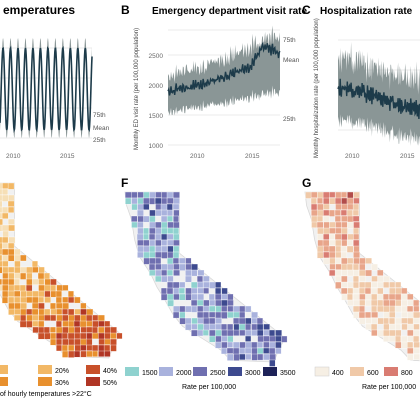 Image resolution: width=420 pixels, height=420 pixels. I want to click on panel-a-xtick-2015: 2015, so click(67, 156).